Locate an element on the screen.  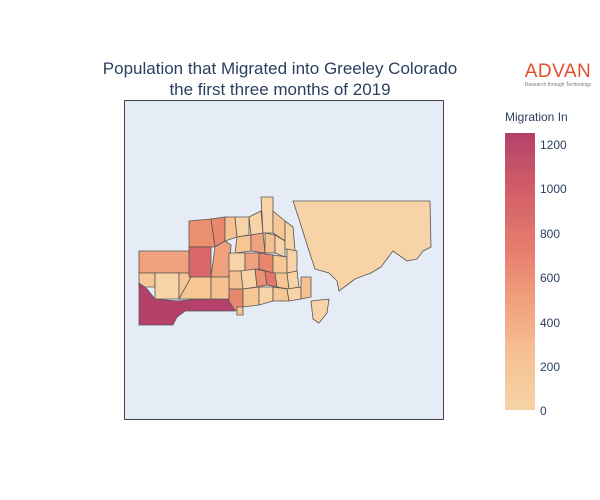
colorbar-tick: 800 is located at coordinates (550, 234).